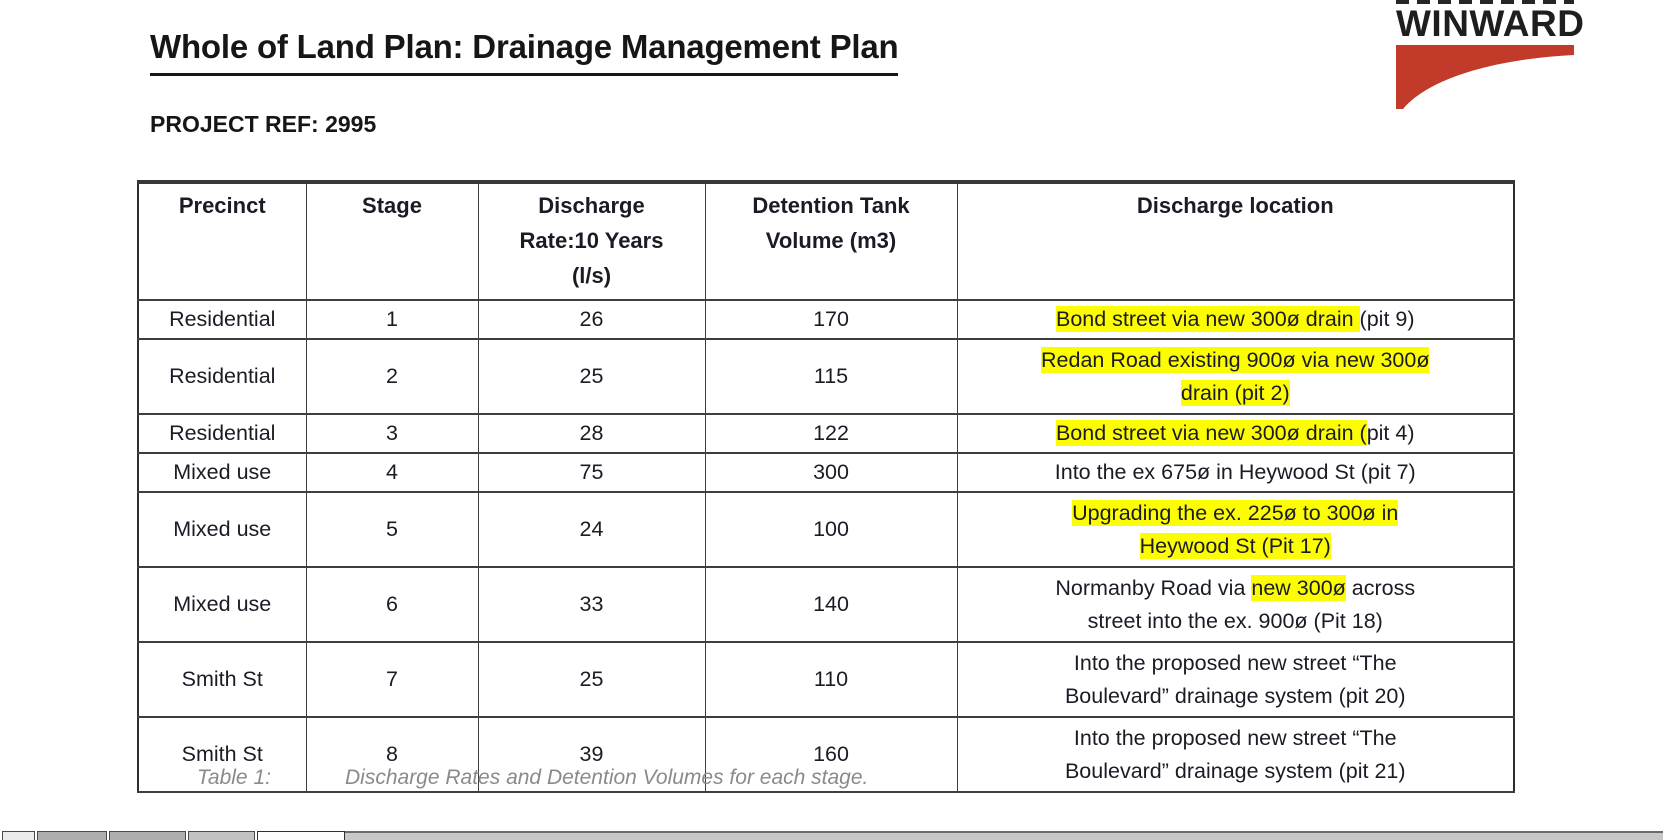 The image size is (1663, 840). Describe the element at coordinates (591, 240) in the screenshot. I see `header-discharge-rate: Discharge Rate:10 Years (l/s)` at that location.